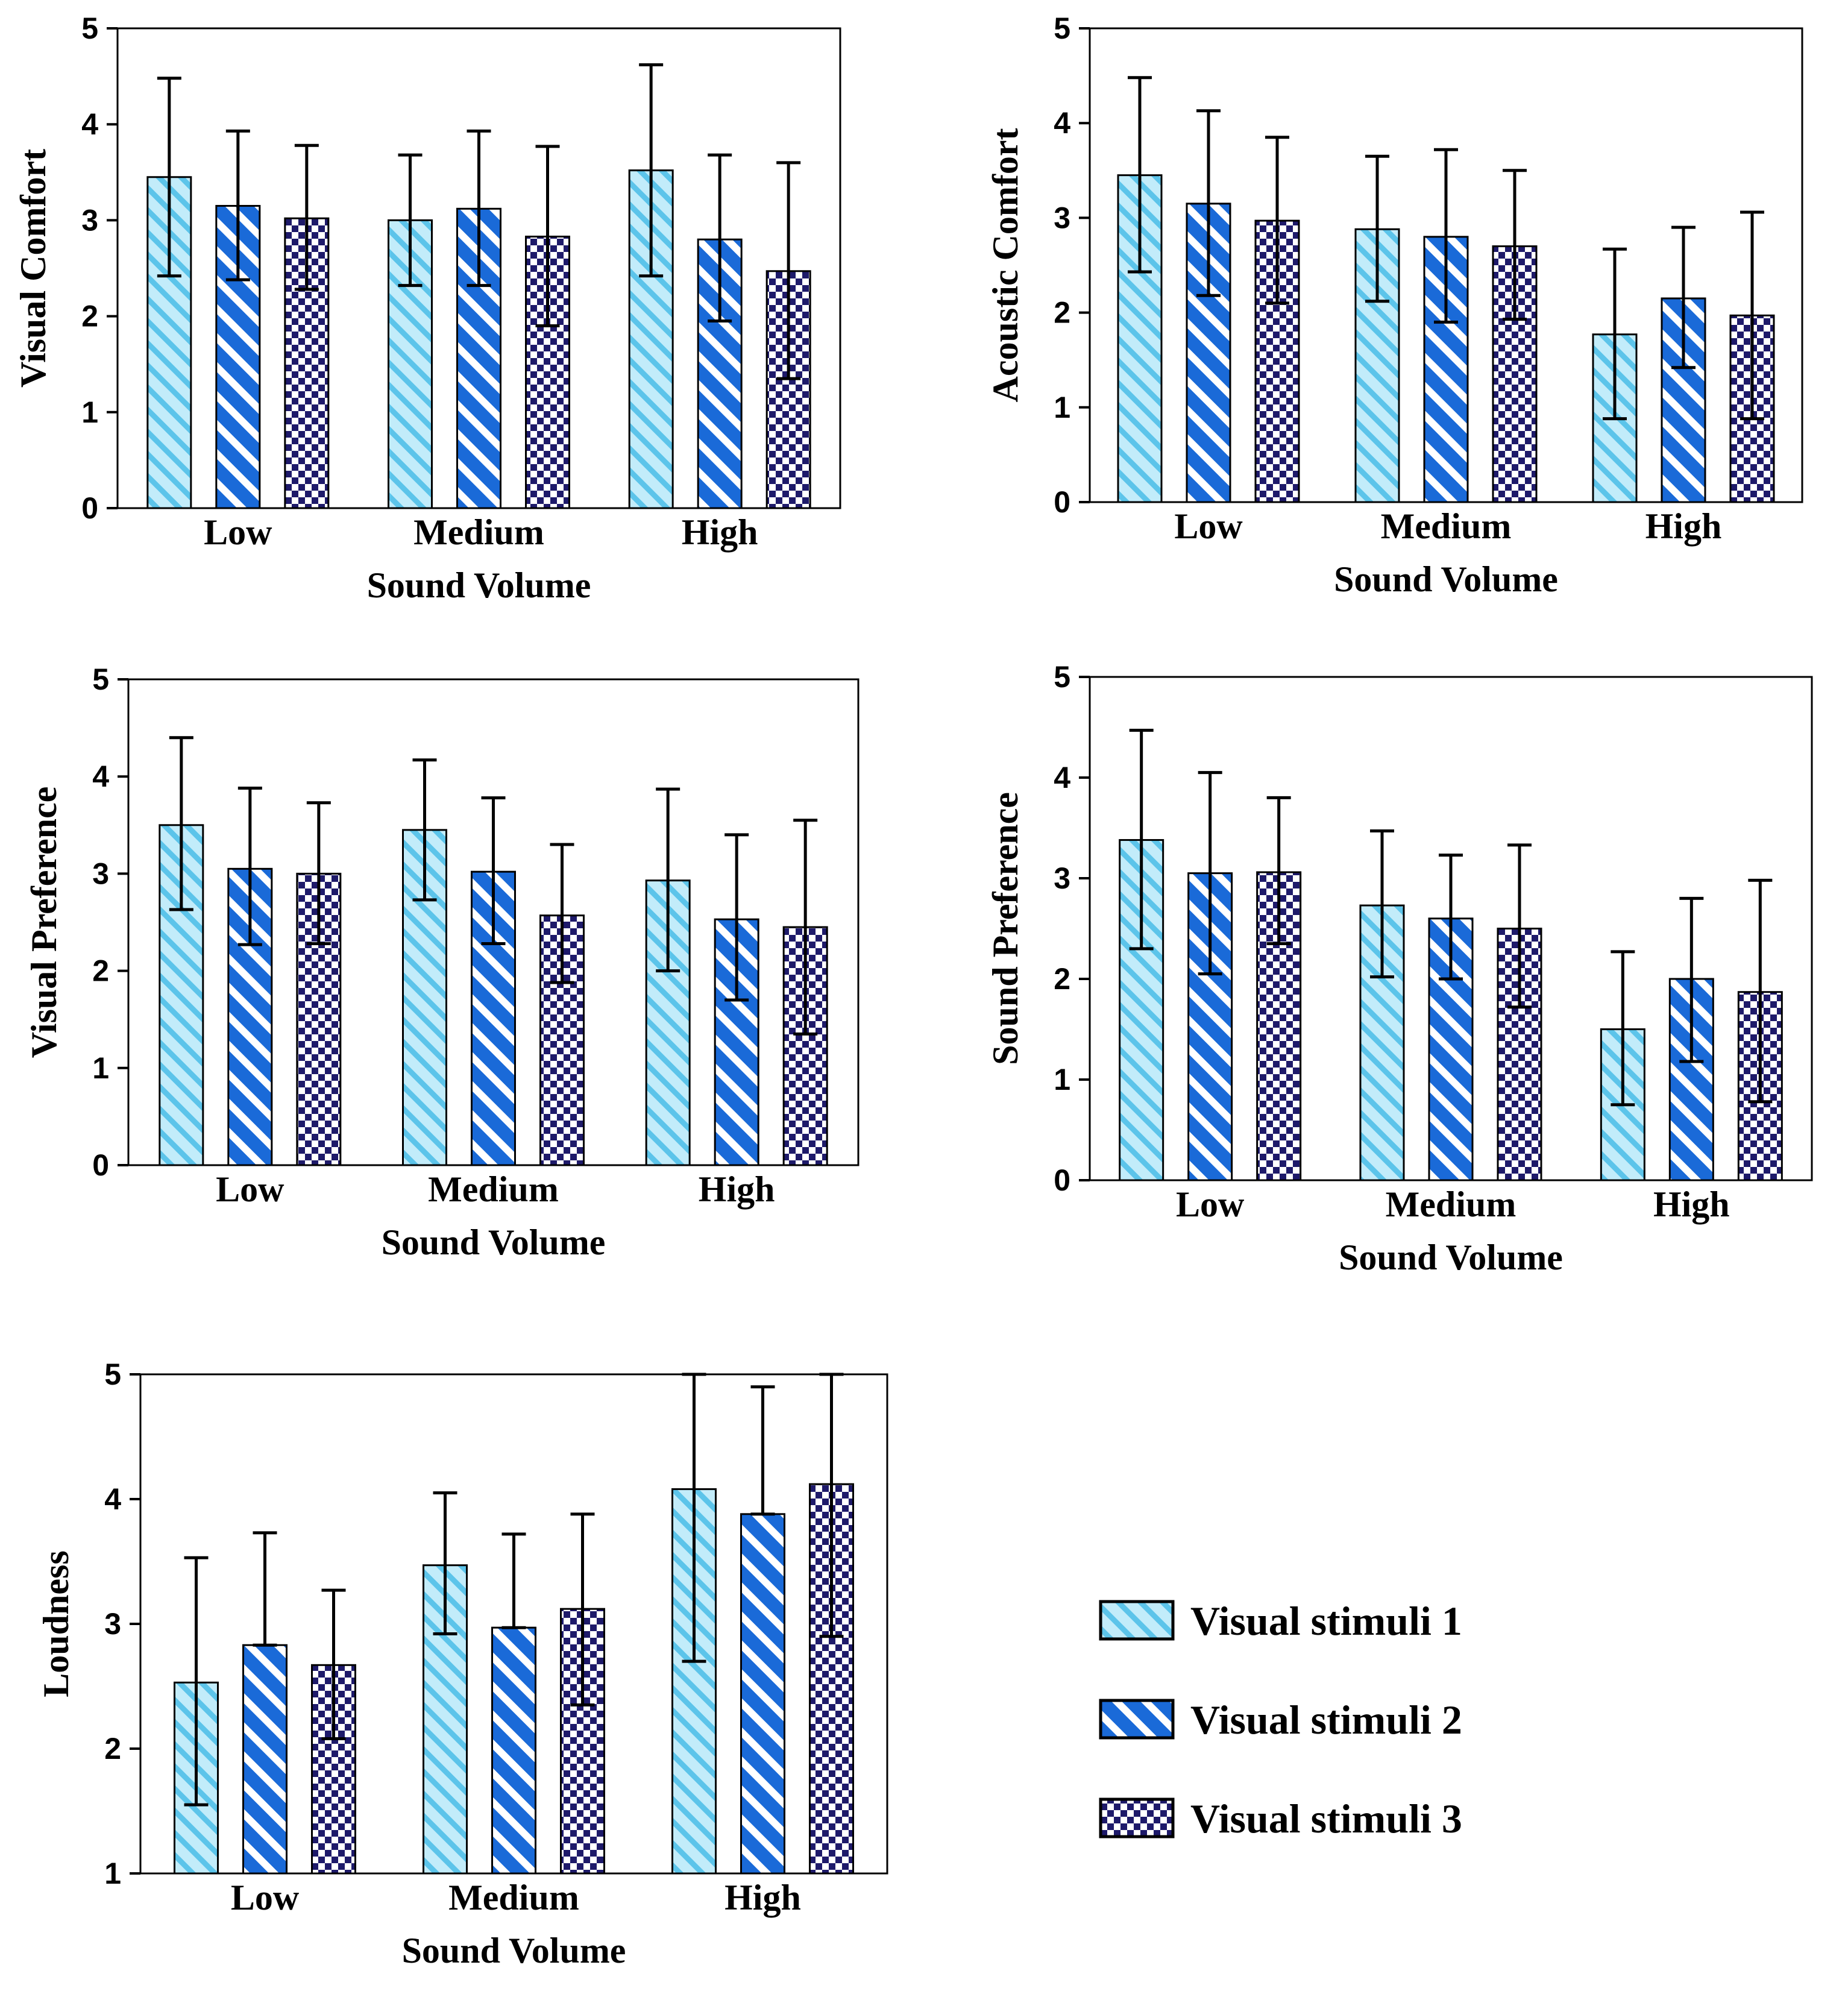 The width and height of the screenshot is (1848, 1997). What do you see at coordinates (1005, 266) in the screenshot?
I see `y-axis-title: Acoustic Comfort` at bounding box center [1005, 266].